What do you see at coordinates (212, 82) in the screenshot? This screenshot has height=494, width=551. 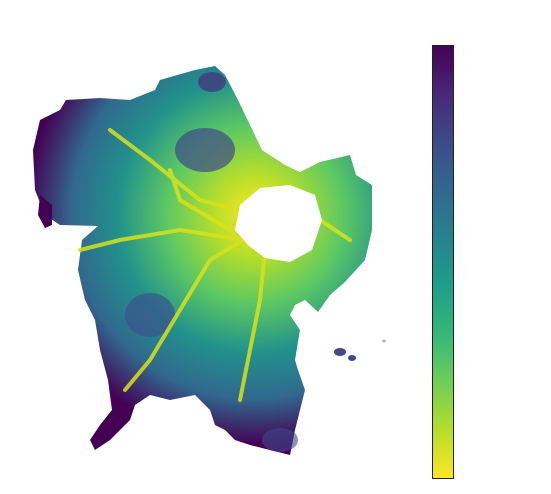 I see `dark-patch-north-tip` at bounding box center [212, 82].